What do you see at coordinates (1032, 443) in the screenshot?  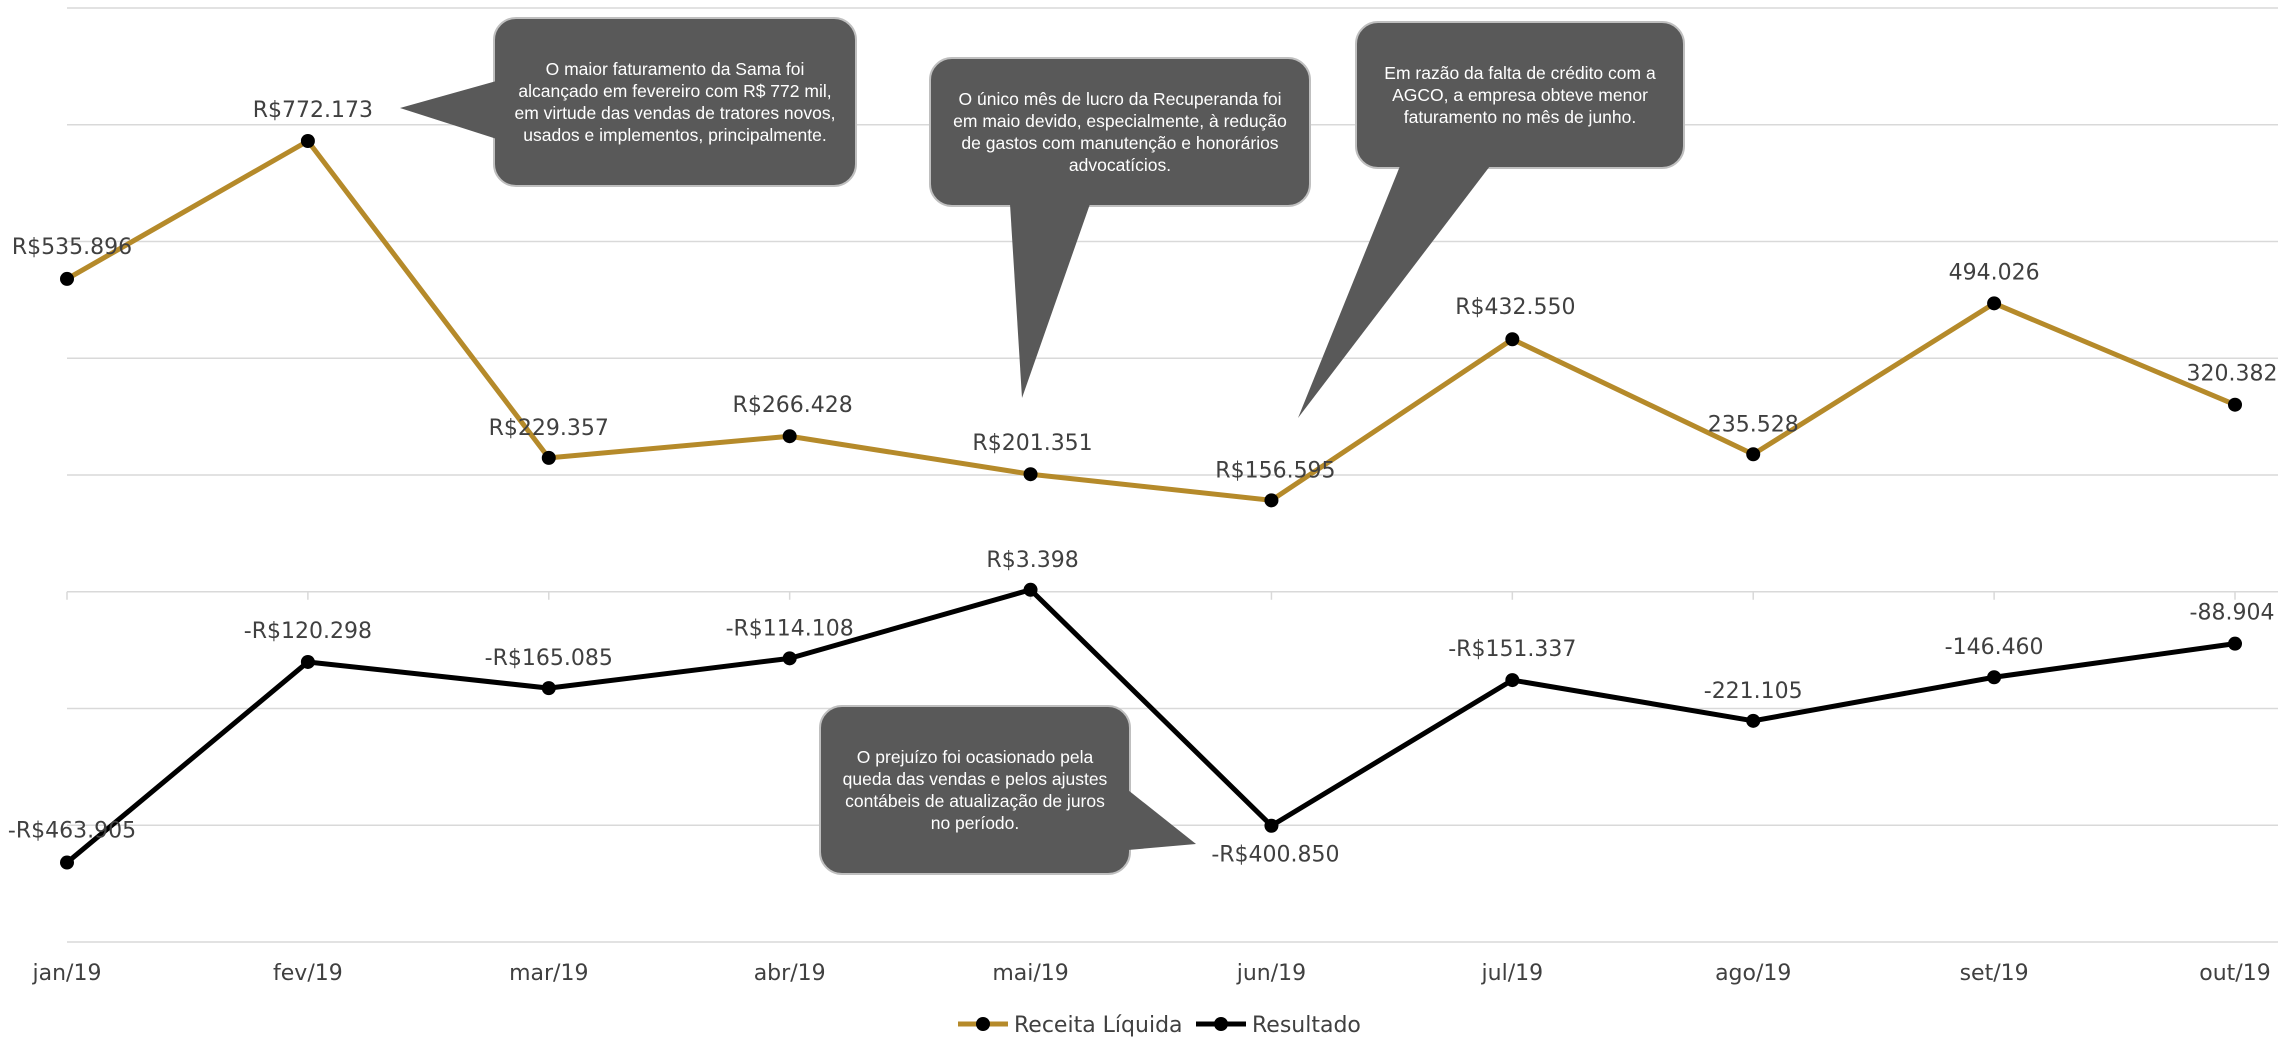 I see `data-label: R$201.351` at bounding box center [1032, 443].